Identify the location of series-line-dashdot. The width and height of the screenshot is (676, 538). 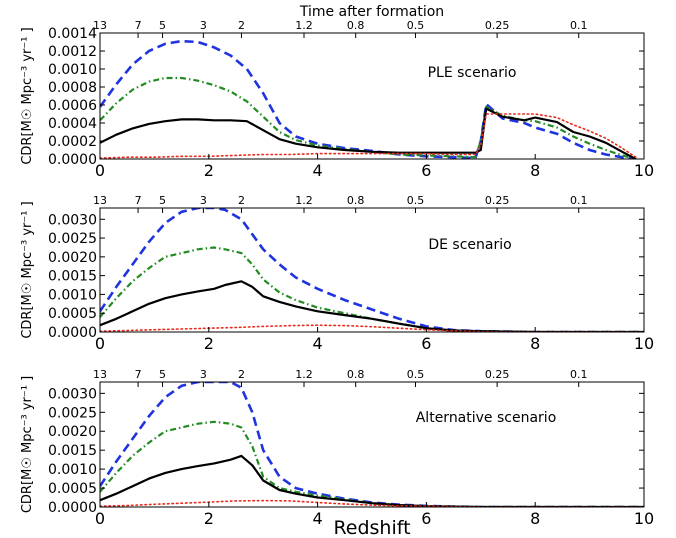
(372, 463).